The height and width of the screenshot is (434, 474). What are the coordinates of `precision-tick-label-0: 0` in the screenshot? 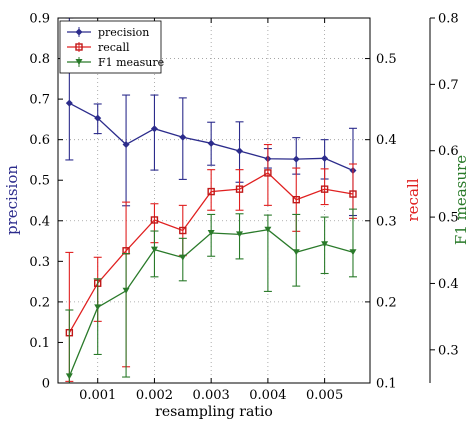 It's located at (46, 384).